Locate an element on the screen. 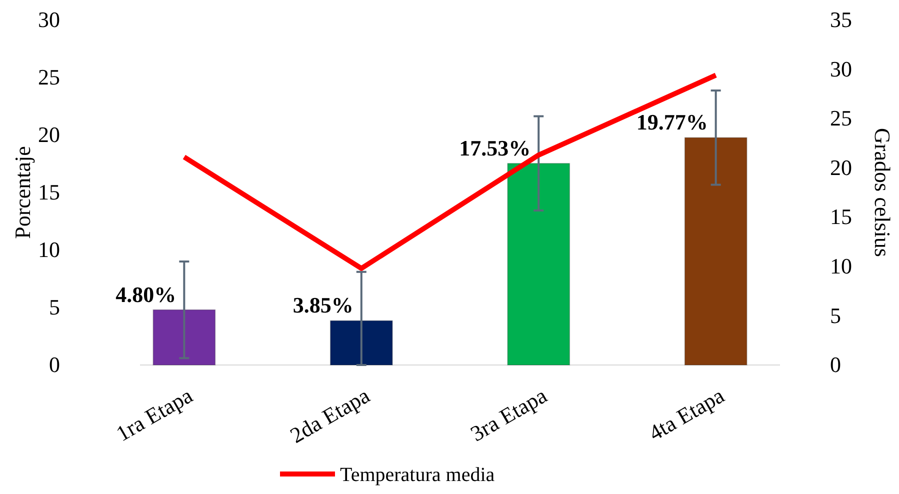 The height and width of the screenshot is (494, 899). y-tick-label: 5 is located at coordinates (54, 307).